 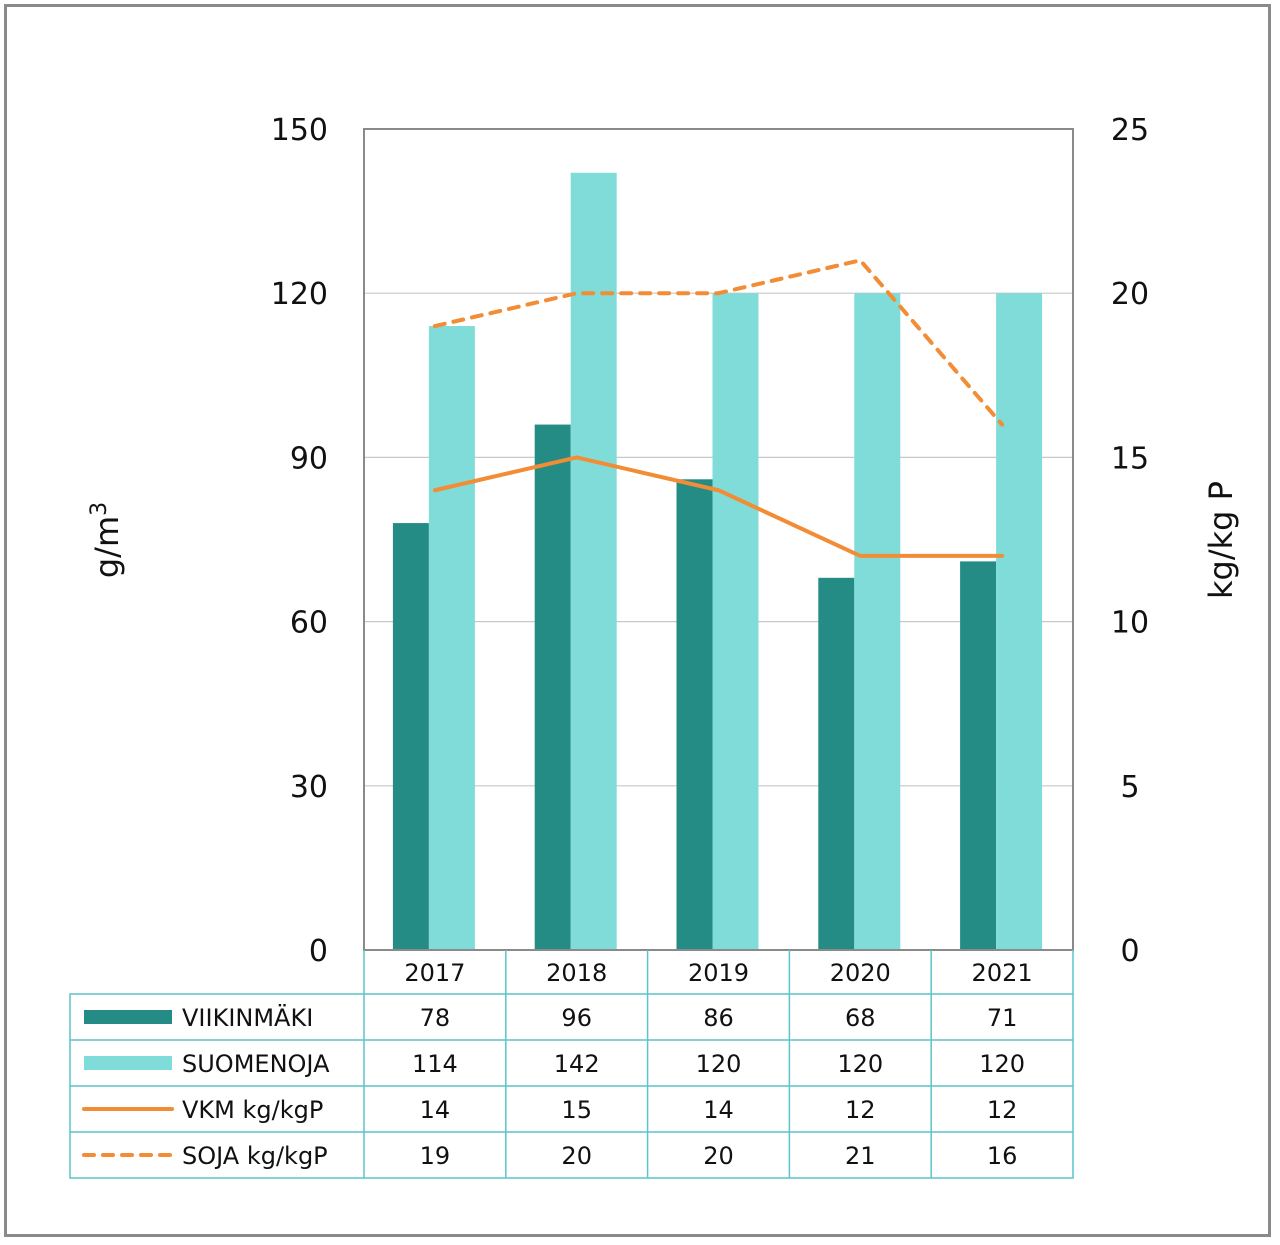 I want to click on bar-suomenoja-2019, so click(x=736, y=621).